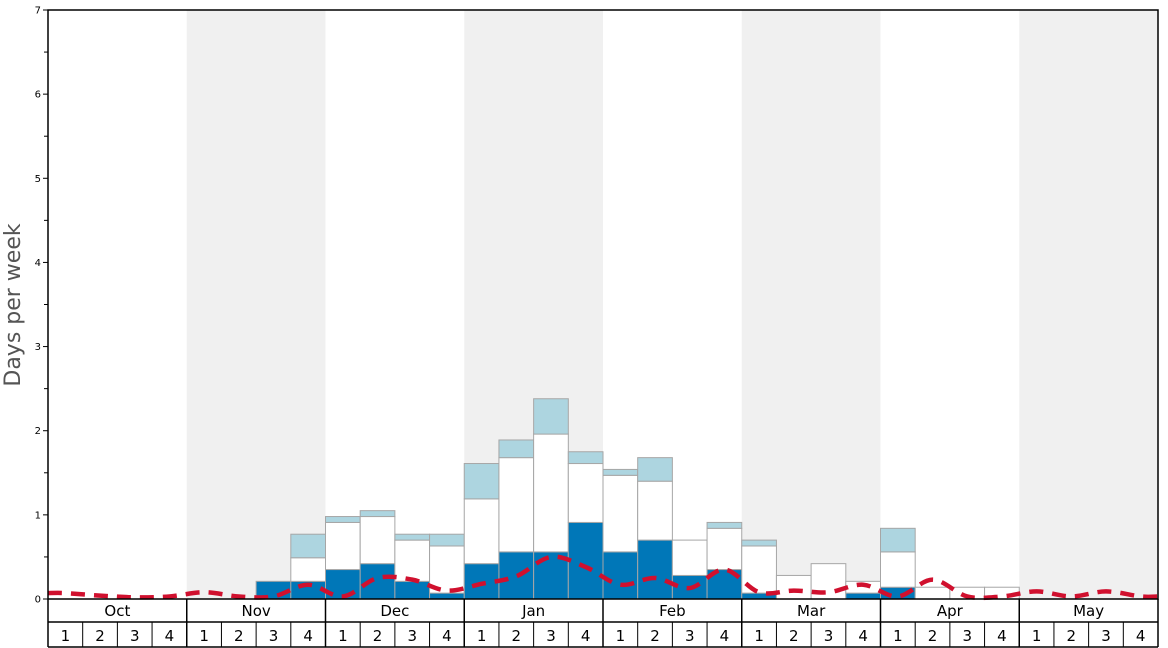  What do you see at coordinates (256, 304) in the screenshot?
I see `month-shade-nov` at bounding box center [256, 304].